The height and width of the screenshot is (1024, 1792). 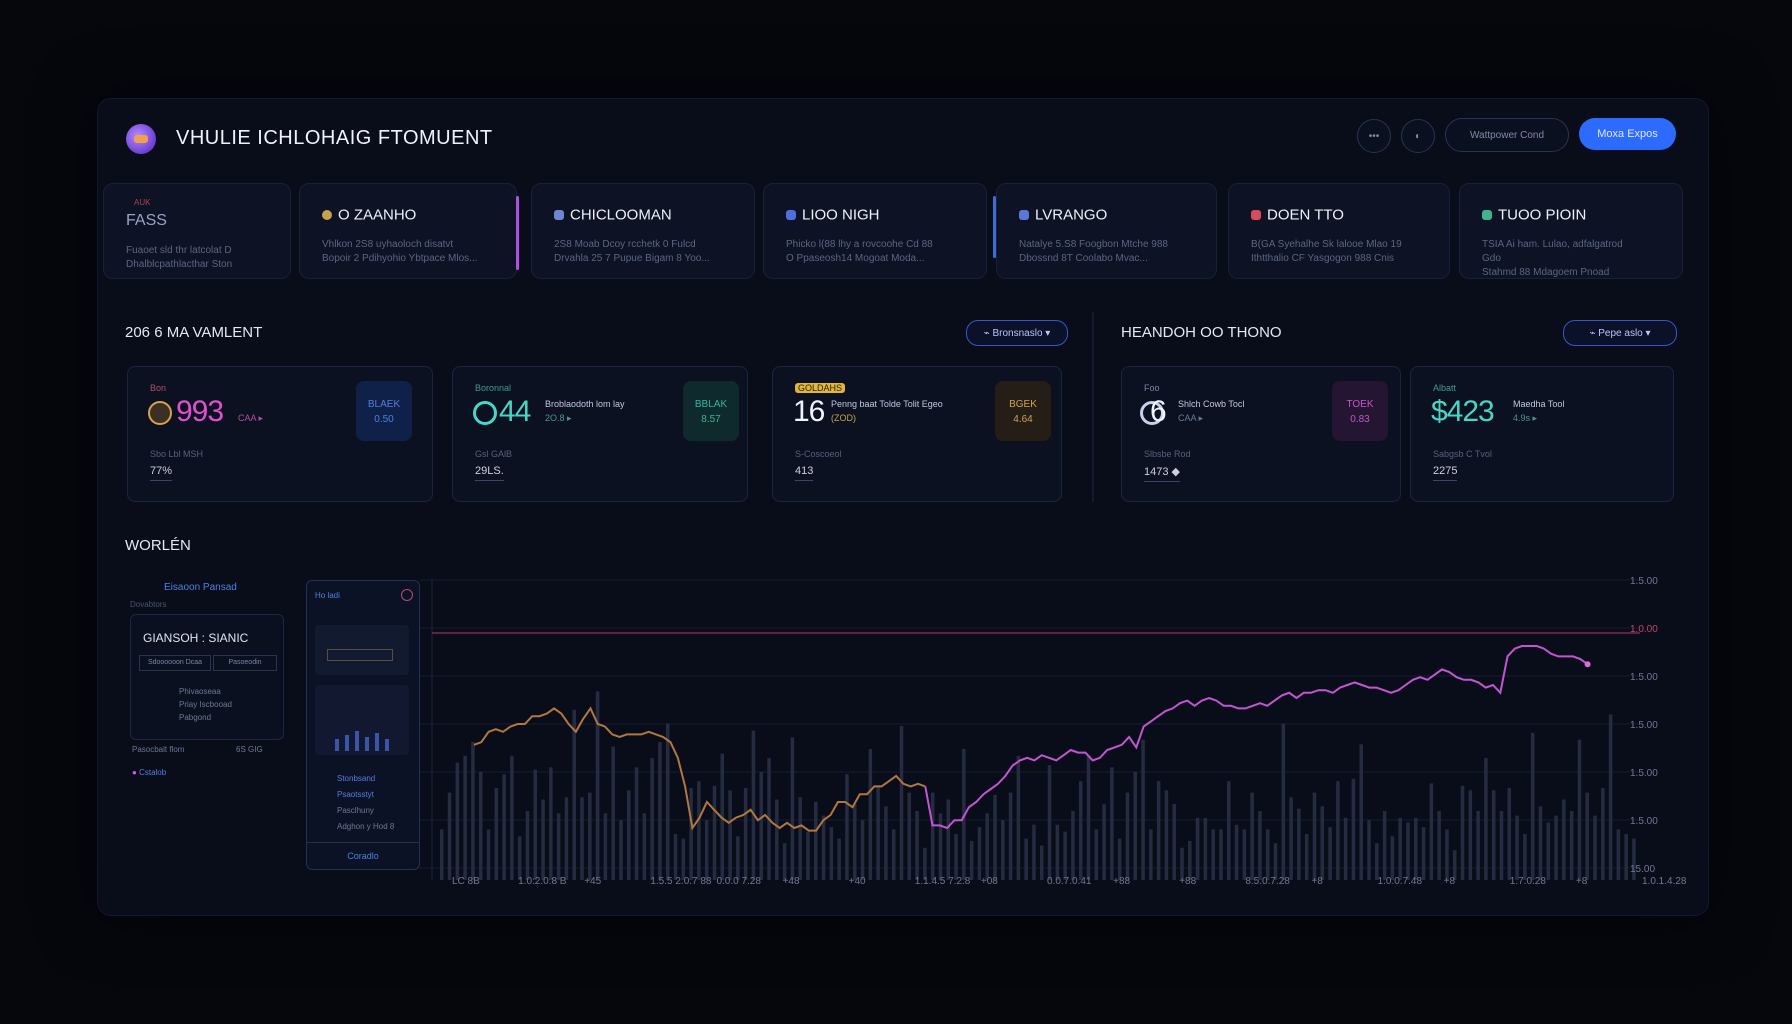 What do you see at coordinates (1152, 413) in the screenshot?
I see `ring-icon` at bounding box center [1152, 413].